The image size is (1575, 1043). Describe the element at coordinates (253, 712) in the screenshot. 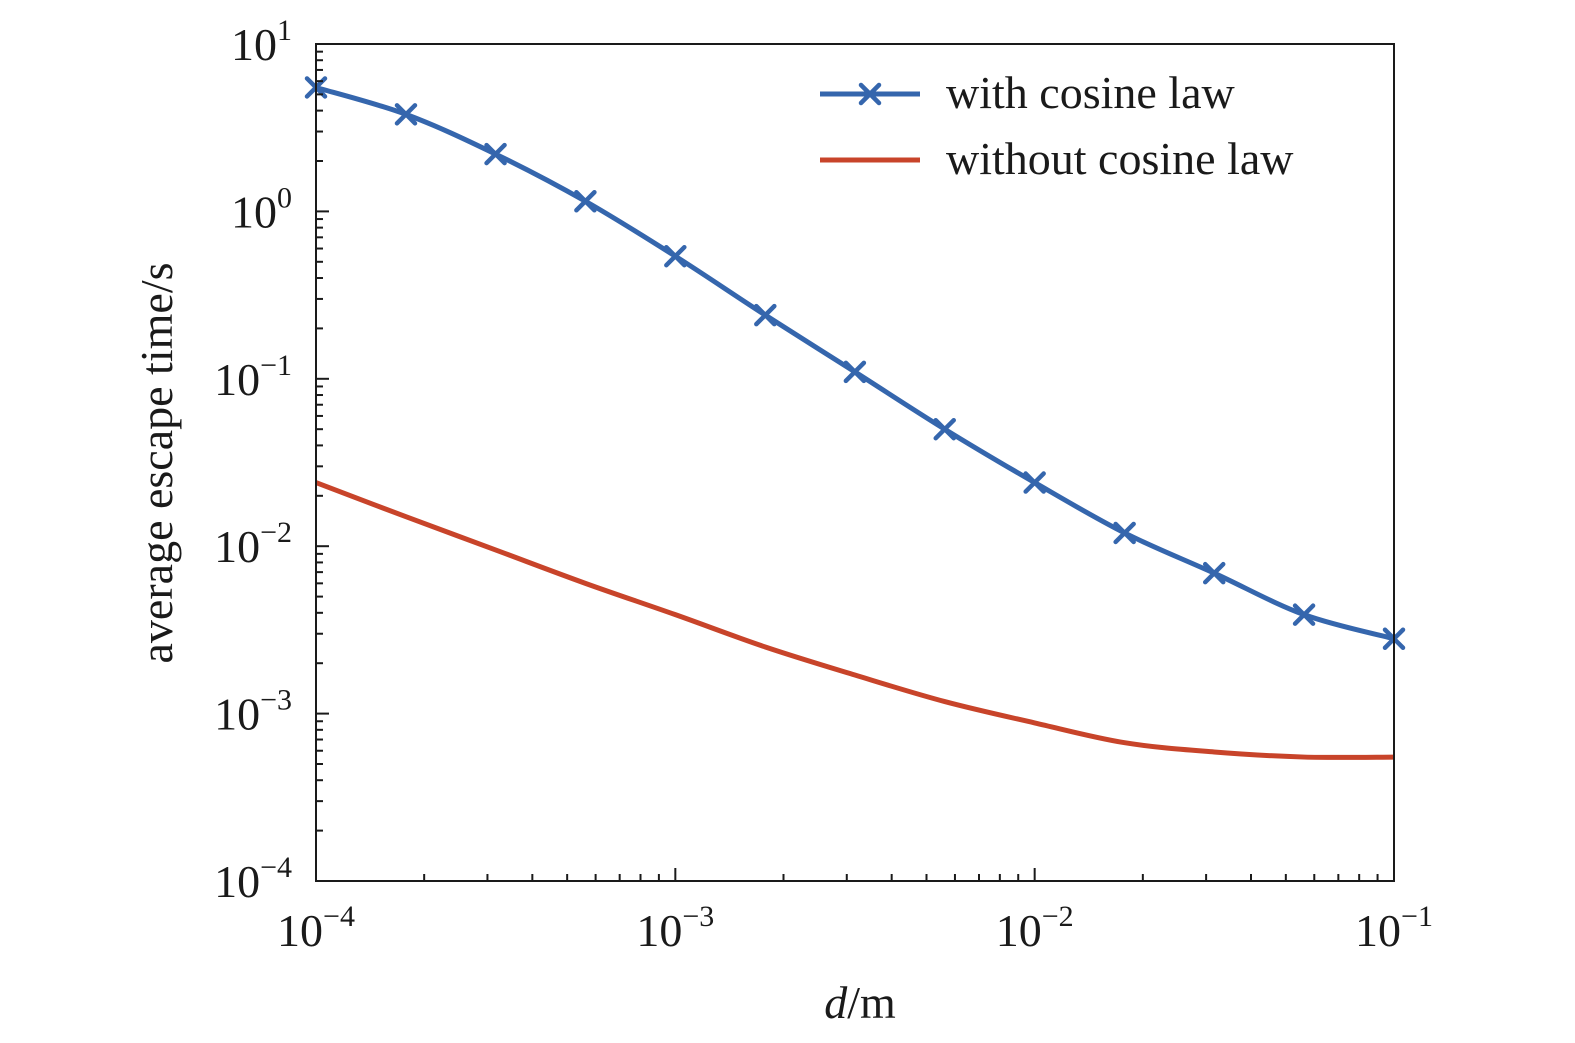

I see `y-tick-label: 10⁻³` at that location.